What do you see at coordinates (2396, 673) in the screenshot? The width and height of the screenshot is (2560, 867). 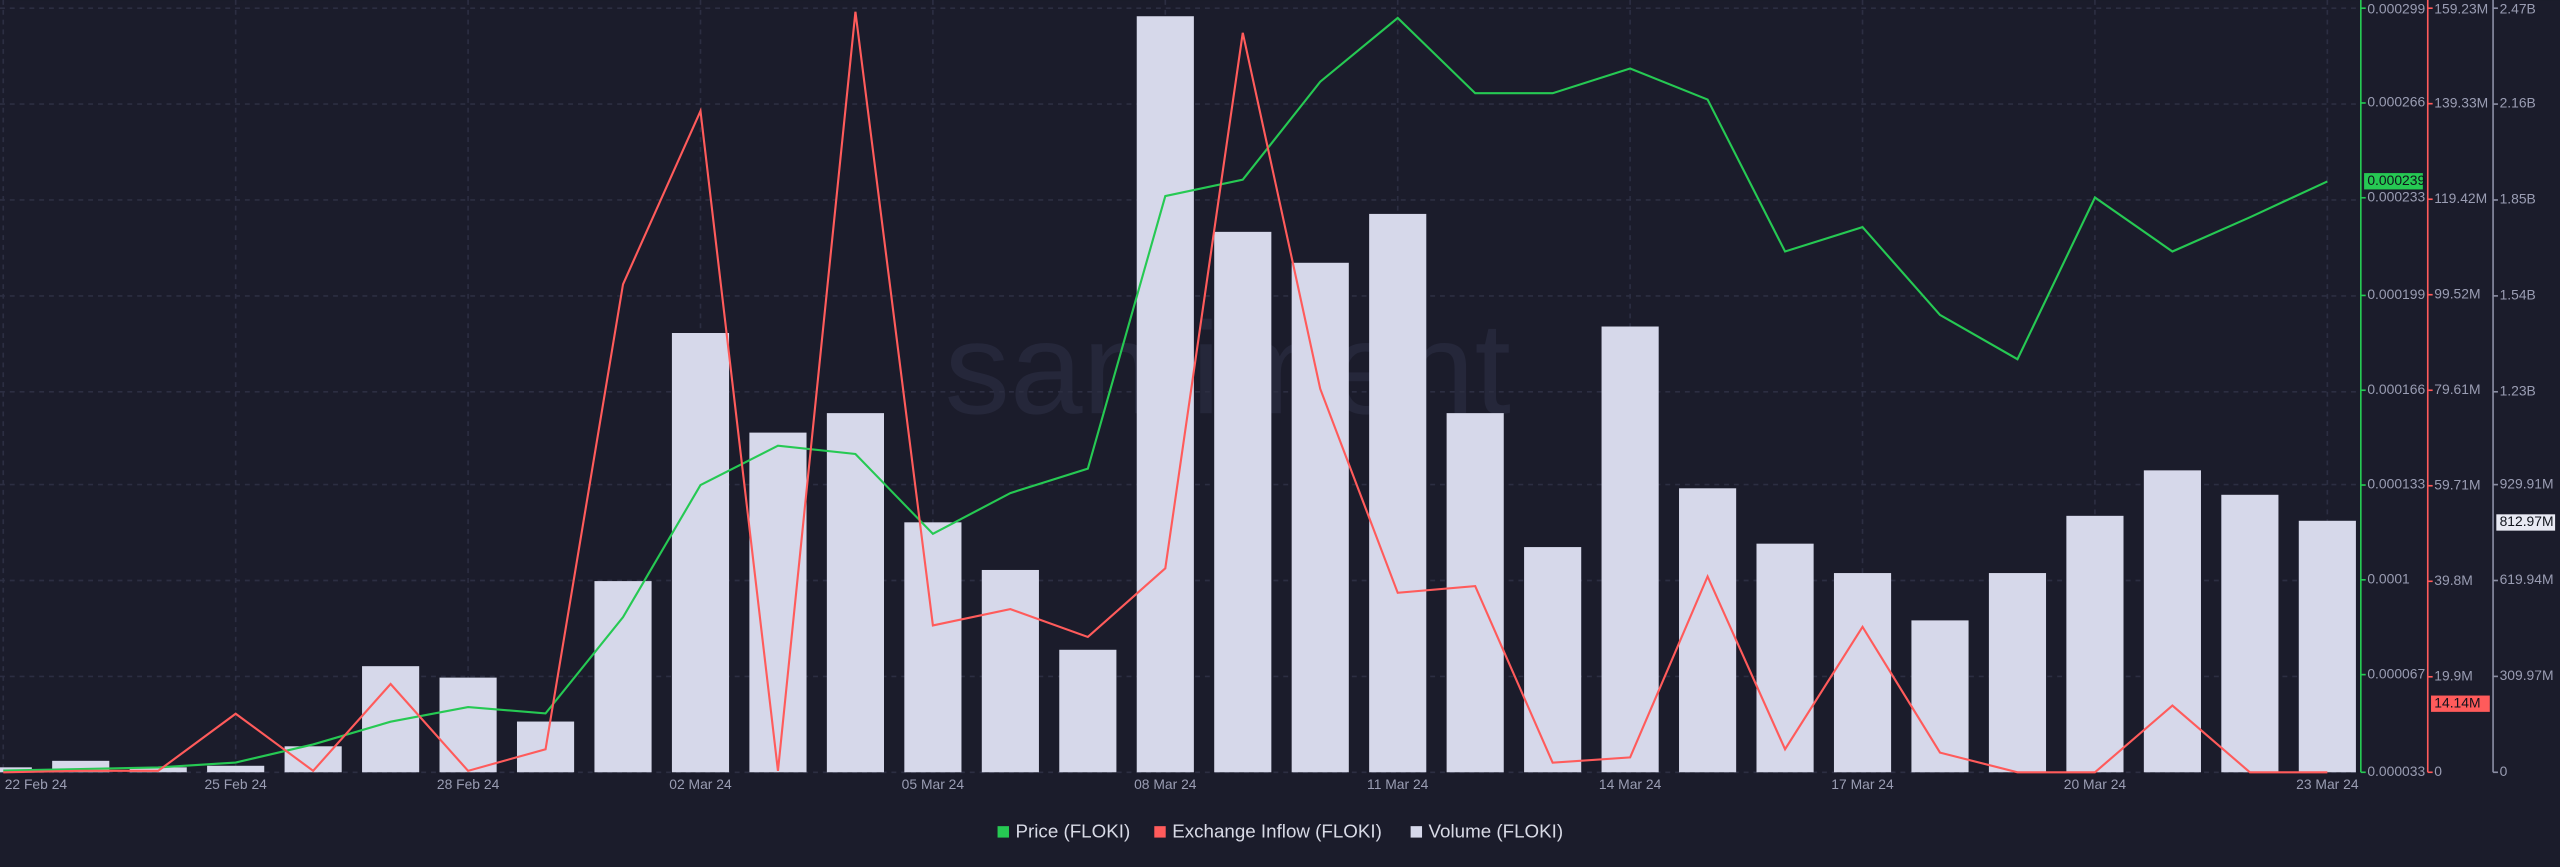 I see `tick-label: 0.000067` at bounding box center [2396, 673].